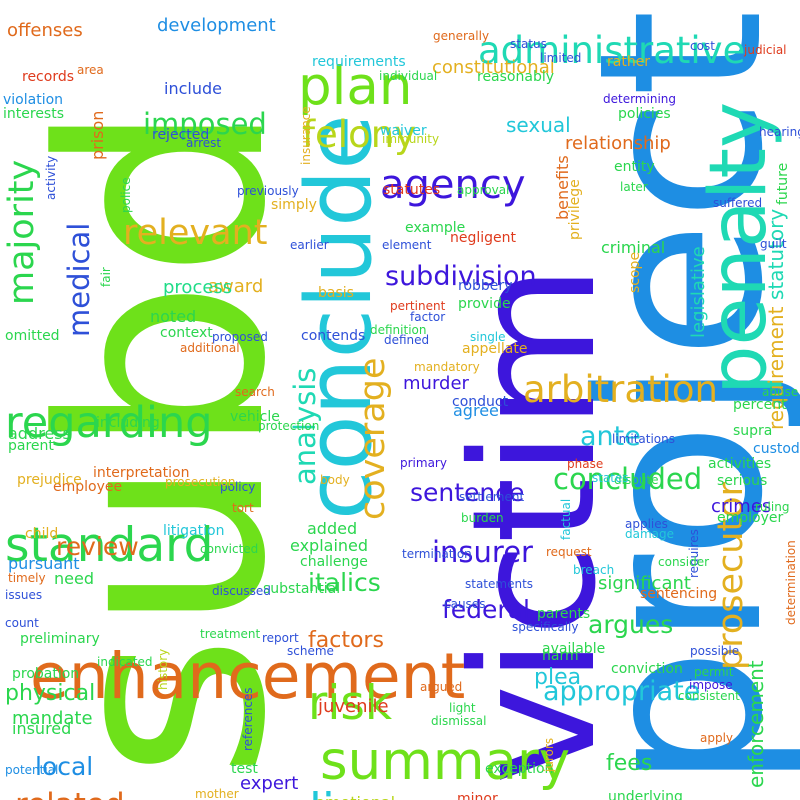 The width and height of the screenshot is (800, 800). What do you see at coordinates (46, 674) in the screenshot?
I see `word-probation: probation` at bounding box center [46, 674].